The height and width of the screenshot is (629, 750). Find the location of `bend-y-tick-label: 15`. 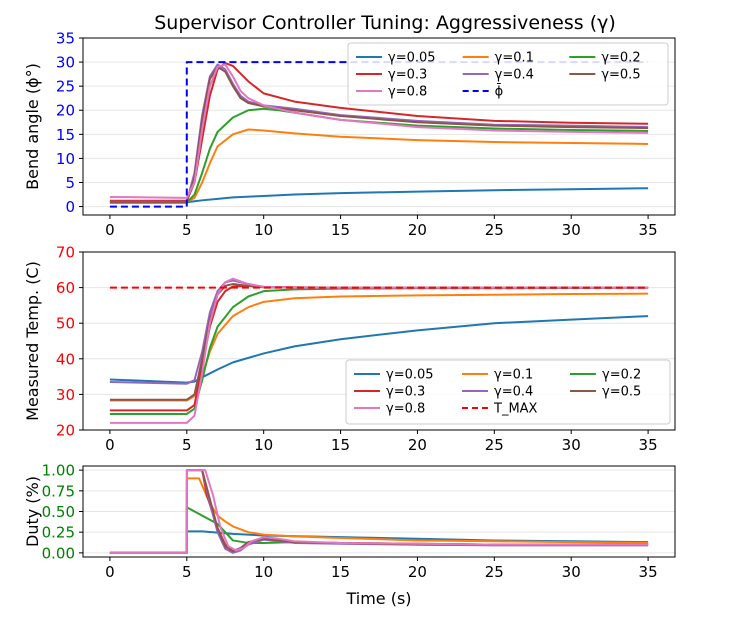

bend-y-tick-label: 15 is located at coordinates (65, 135).